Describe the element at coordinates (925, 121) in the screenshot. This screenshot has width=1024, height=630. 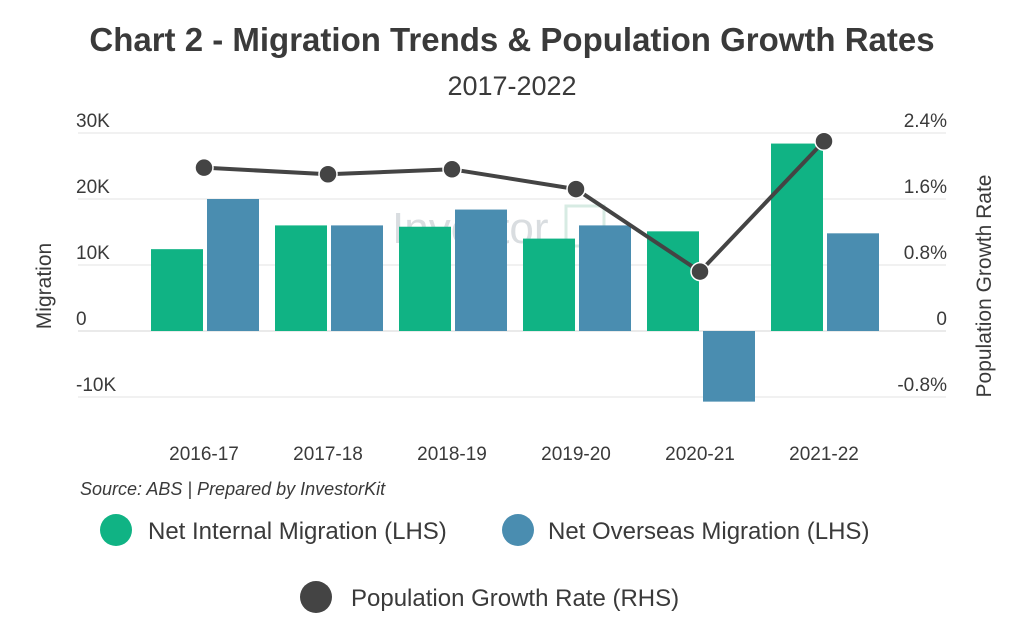
I see `y-right-tick-label: 2.4%` at that location.